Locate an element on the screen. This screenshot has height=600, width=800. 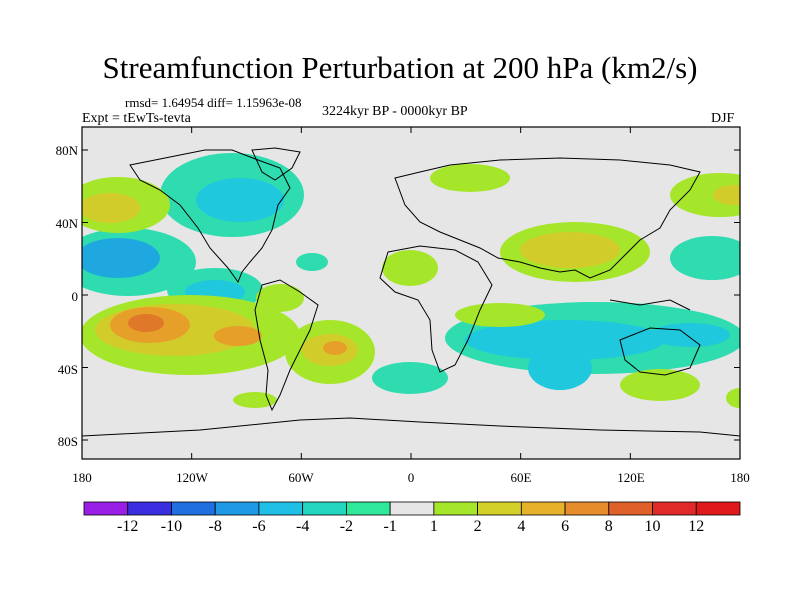
colorbar-label: 2 is located at coordinates (477, 526).